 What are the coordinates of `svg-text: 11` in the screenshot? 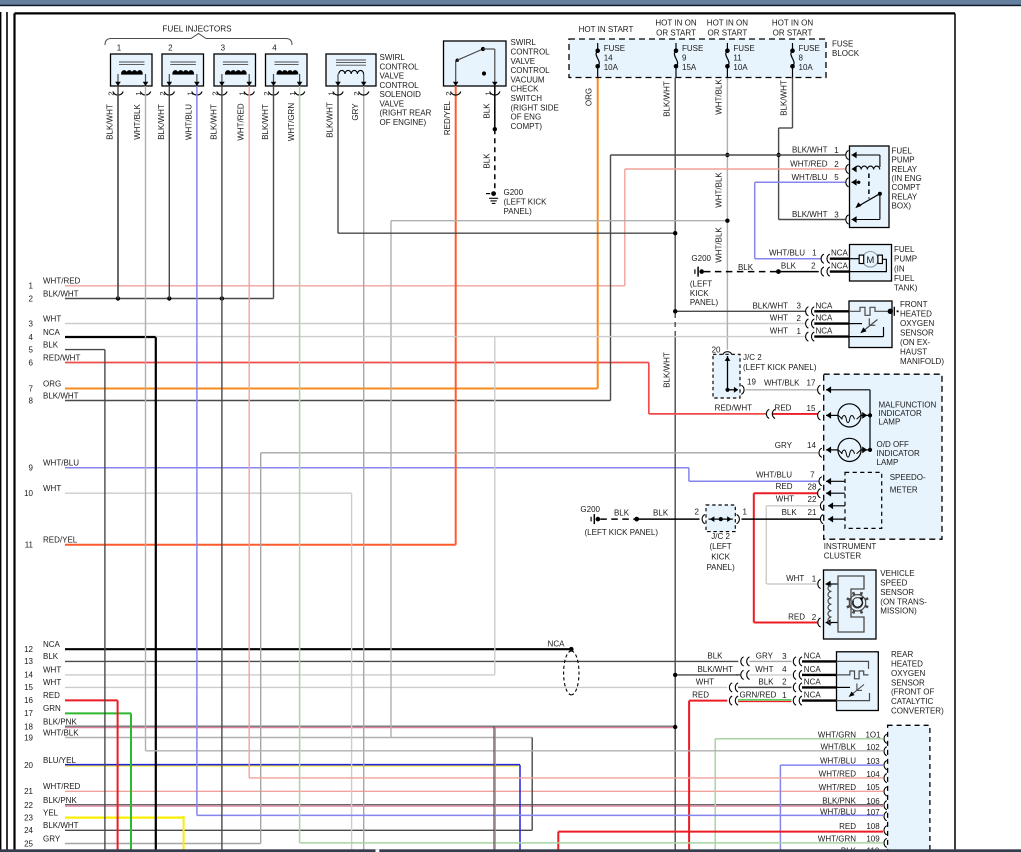 It's located at (737, 58).